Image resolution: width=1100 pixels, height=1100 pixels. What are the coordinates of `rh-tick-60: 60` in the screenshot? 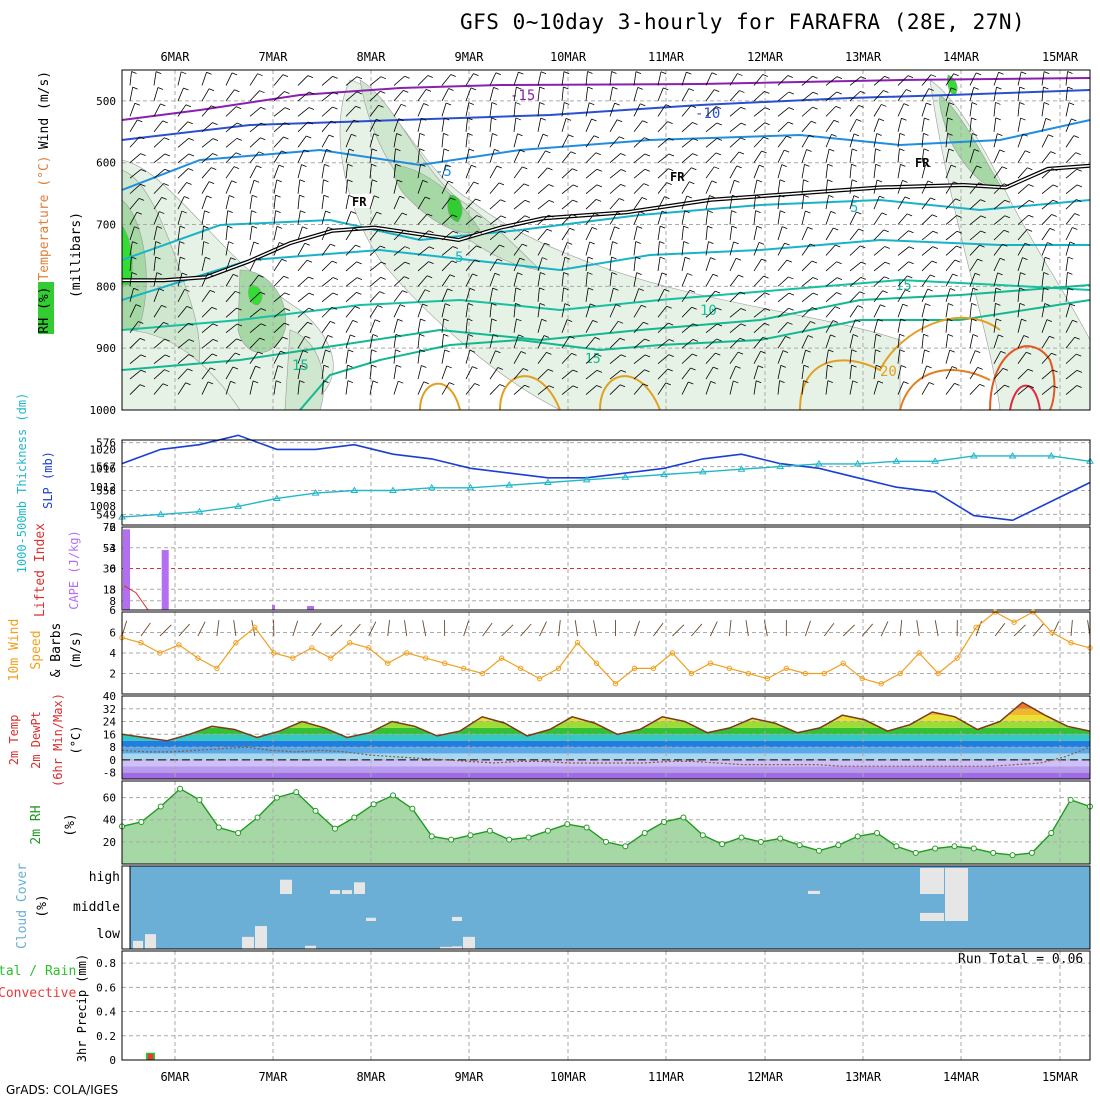 It's located at (109, 798).